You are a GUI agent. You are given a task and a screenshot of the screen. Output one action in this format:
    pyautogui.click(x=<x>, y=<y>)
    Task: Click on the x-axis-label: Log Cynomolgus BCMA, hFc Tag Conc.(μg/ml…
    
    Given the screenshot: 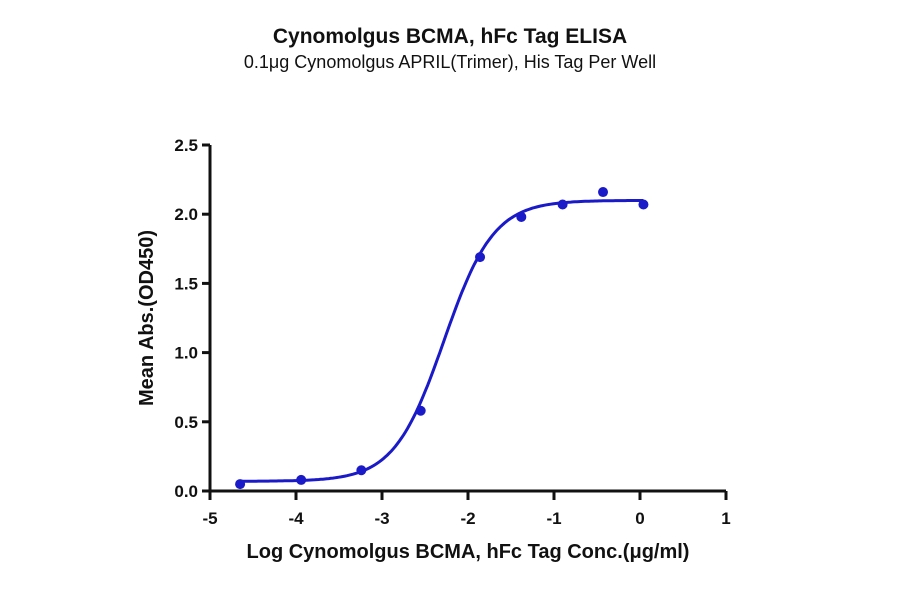 What is the action you would take?
    pyautogui.click(x=468, y=552)
    